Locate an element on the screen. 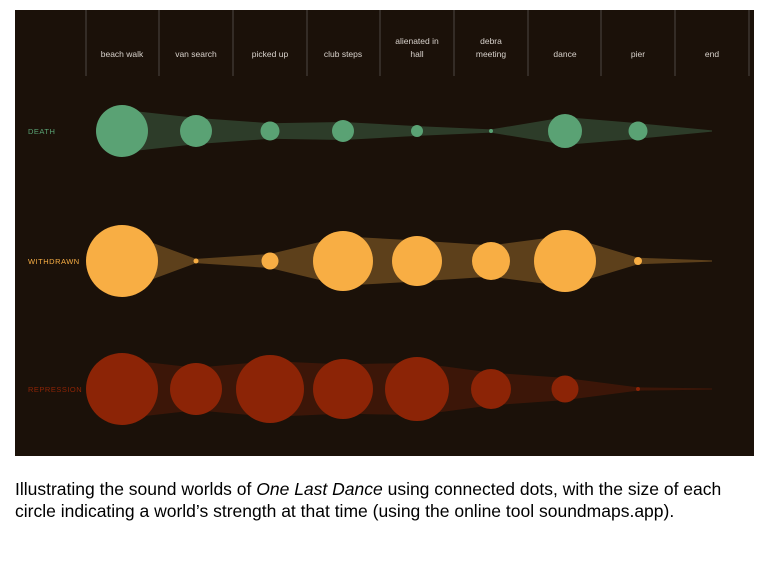 Image resolution: width=775 pixels, height=564 pixels. row-label-death: DEATH is located at coordinates (41, 131).